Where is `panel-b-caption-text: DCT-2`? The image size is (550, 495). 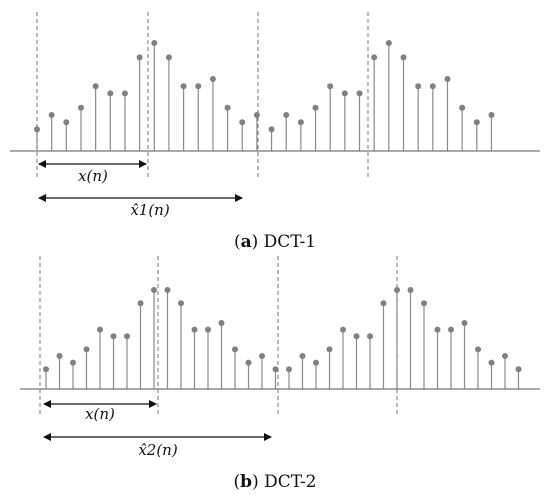
panel-b-caption-text: DCT-2 is located at coordinates (290, 482).